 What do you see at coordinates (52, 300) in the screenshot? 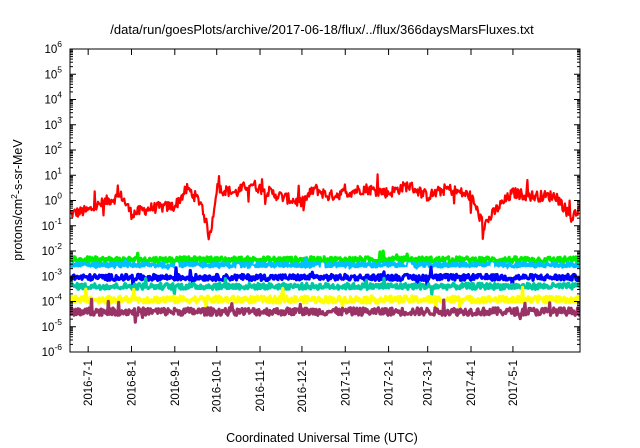
I see `y-tick-label: 10⁻⁴` at bounding box center [52, 300].